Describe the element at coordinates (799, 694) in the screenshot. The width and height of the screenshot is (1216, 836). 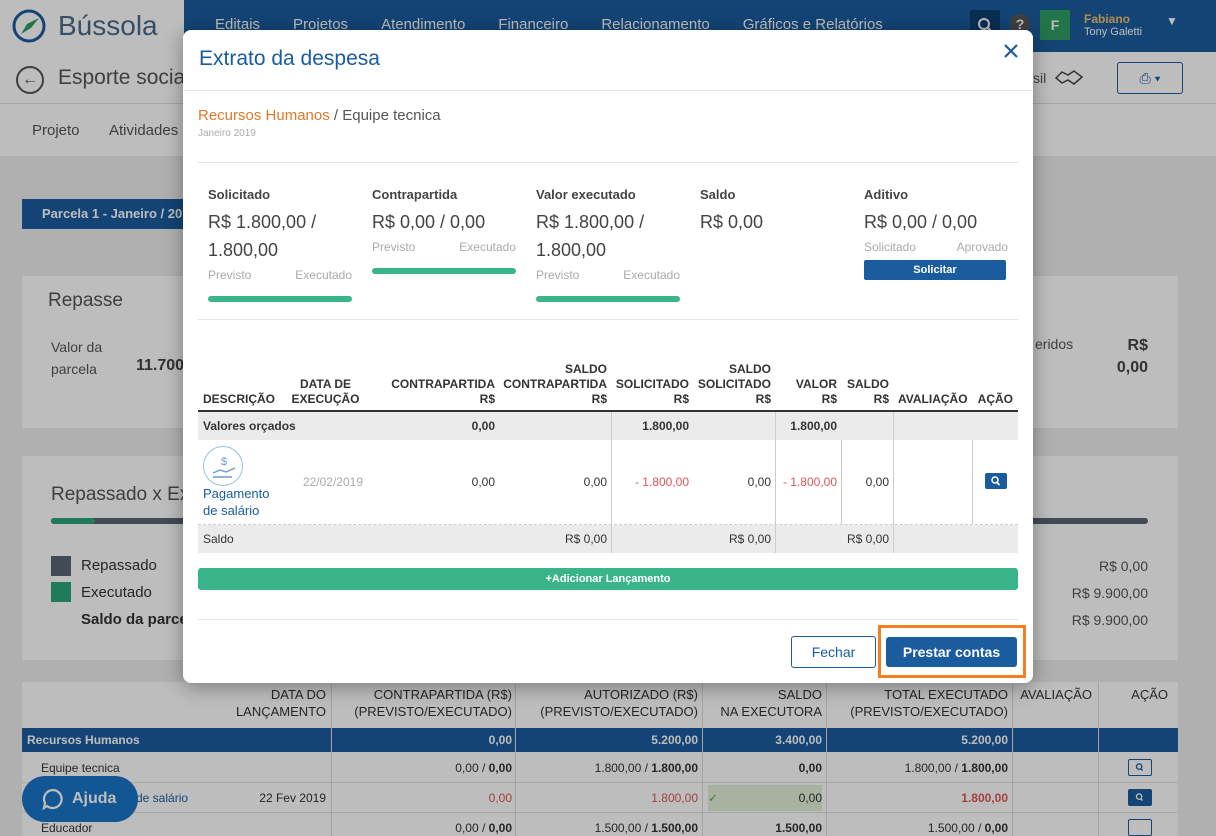
I see `th-line: SALDO` at that location.